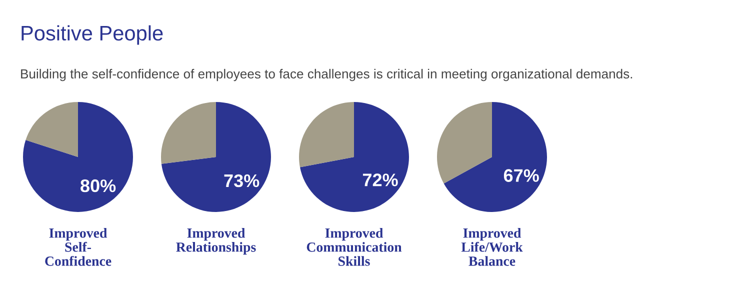  What do you see at coordinates (380, 180) in the screenshot?
I see `data-label: 72%` at bounding box center [380, 180].